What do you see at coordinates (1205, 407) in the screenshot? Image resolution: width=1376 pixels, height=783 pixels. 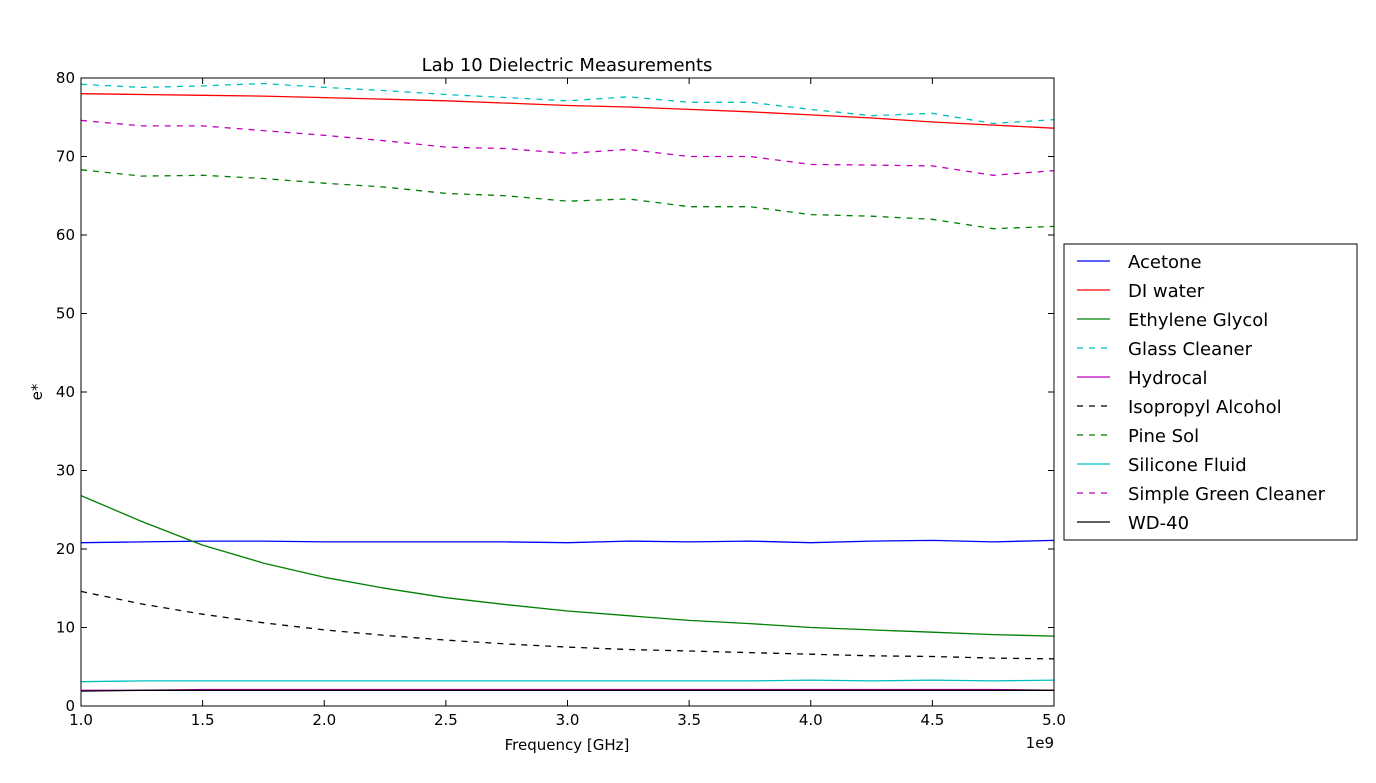 I see `legend-label: Isopropyl Alcohol` at bounding box center [1205, 407].